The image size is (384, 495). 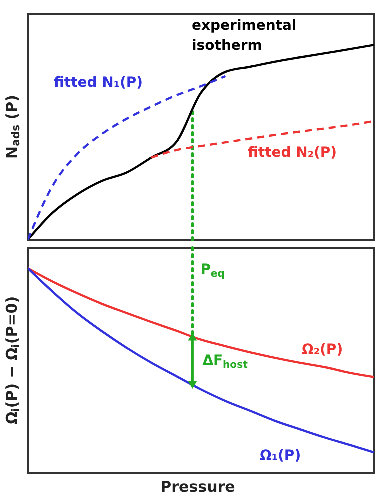 What do you see at coordinates (99, 83) in the screenshot?
I see `series-label: fitted N₁(P)` at bounding box center [99, 83].